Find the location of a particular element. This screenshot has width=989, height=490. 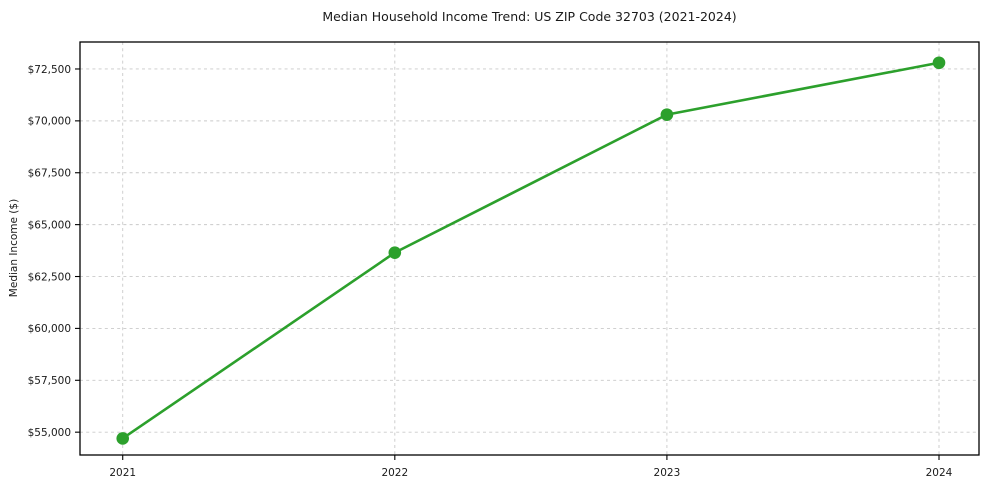

y-tick-label: $67,500 is located at coordinates (49, 174).